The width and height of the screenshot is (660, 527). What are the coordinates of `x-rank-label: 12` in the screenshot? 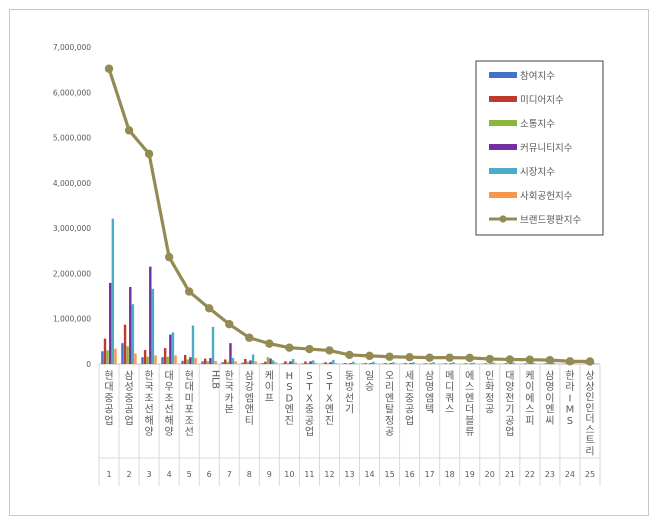 It's located at (329, 474).